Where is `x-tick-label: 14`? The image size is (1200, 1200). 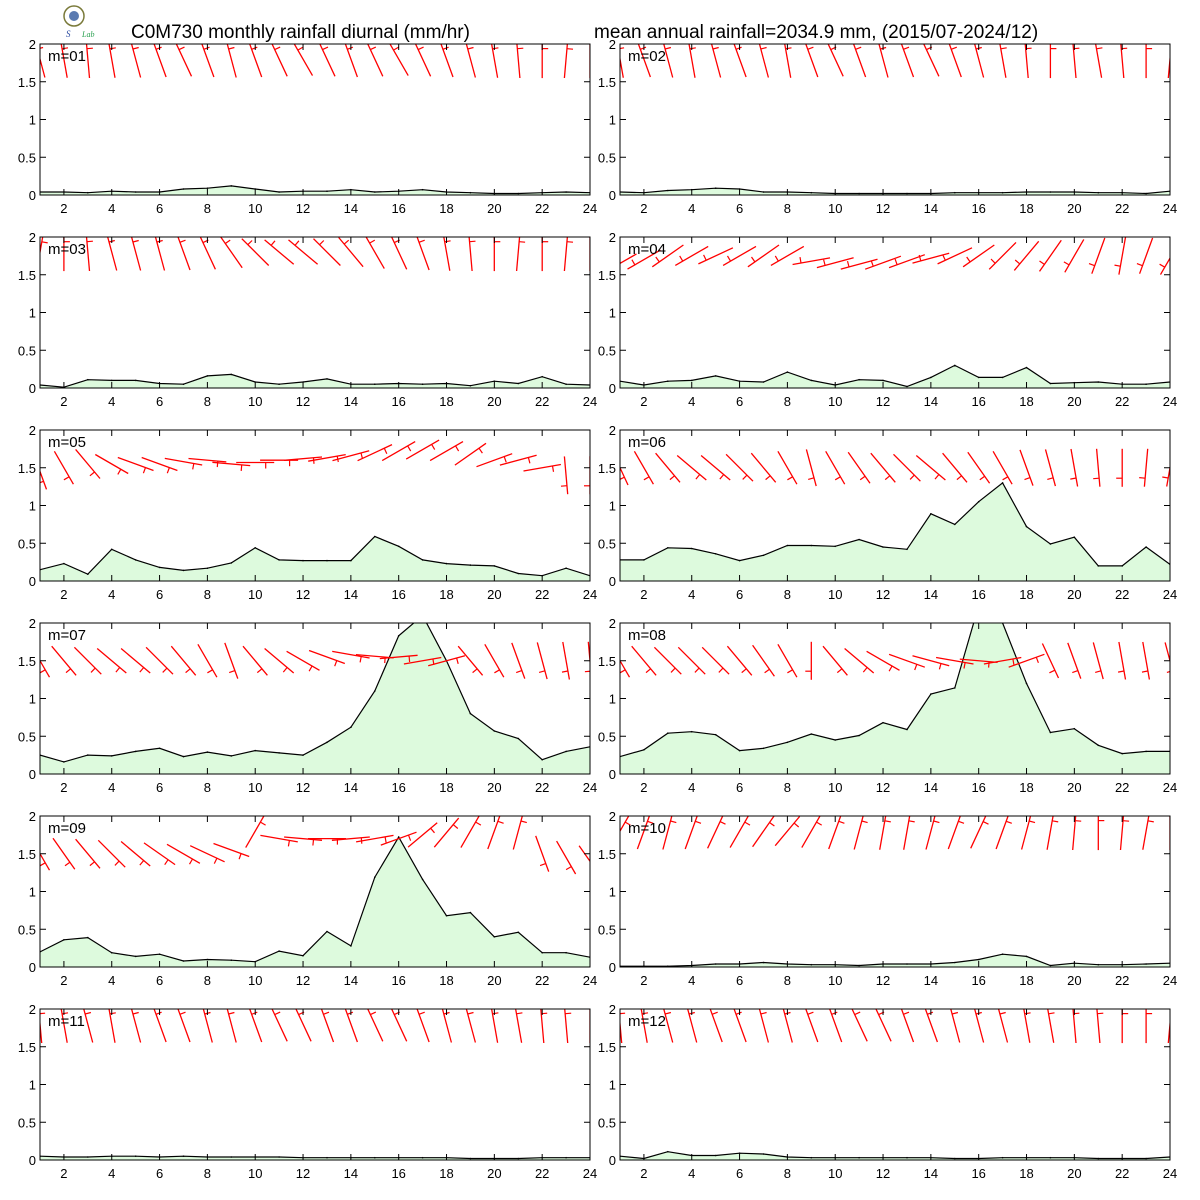 x-tick-label: 14 is located at coordinates (351, 208).